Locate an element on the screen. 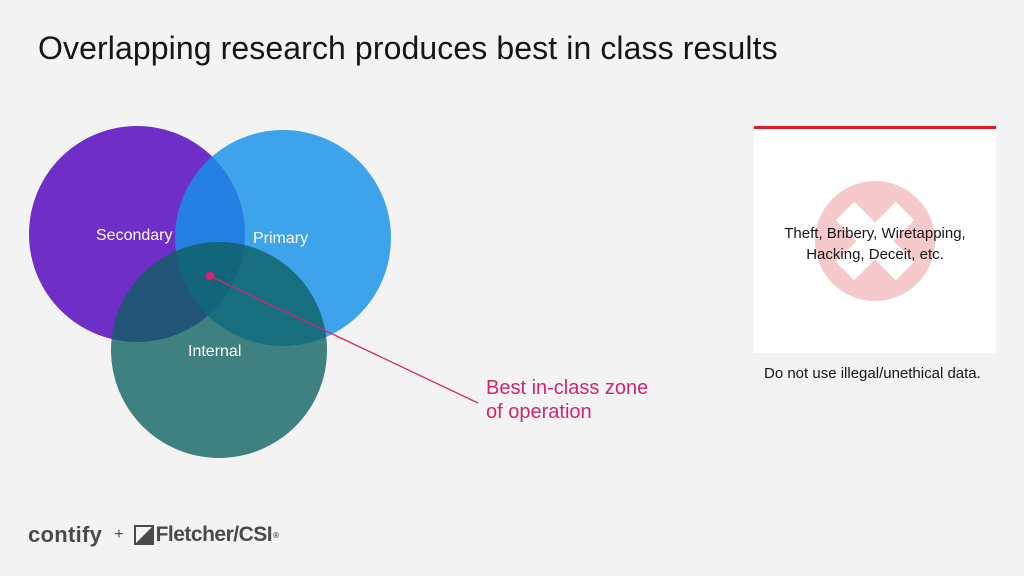  callout-line-1: Best in-class zone is located at coordinates (567, 388).